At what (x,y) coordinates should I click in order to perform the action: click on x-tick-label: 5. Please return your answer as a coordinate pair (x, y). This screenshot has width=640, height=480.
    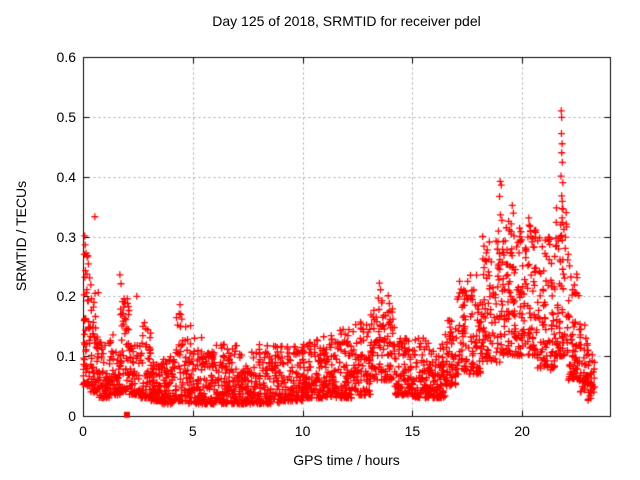
    Looking at the image, I should click on (192, 431).